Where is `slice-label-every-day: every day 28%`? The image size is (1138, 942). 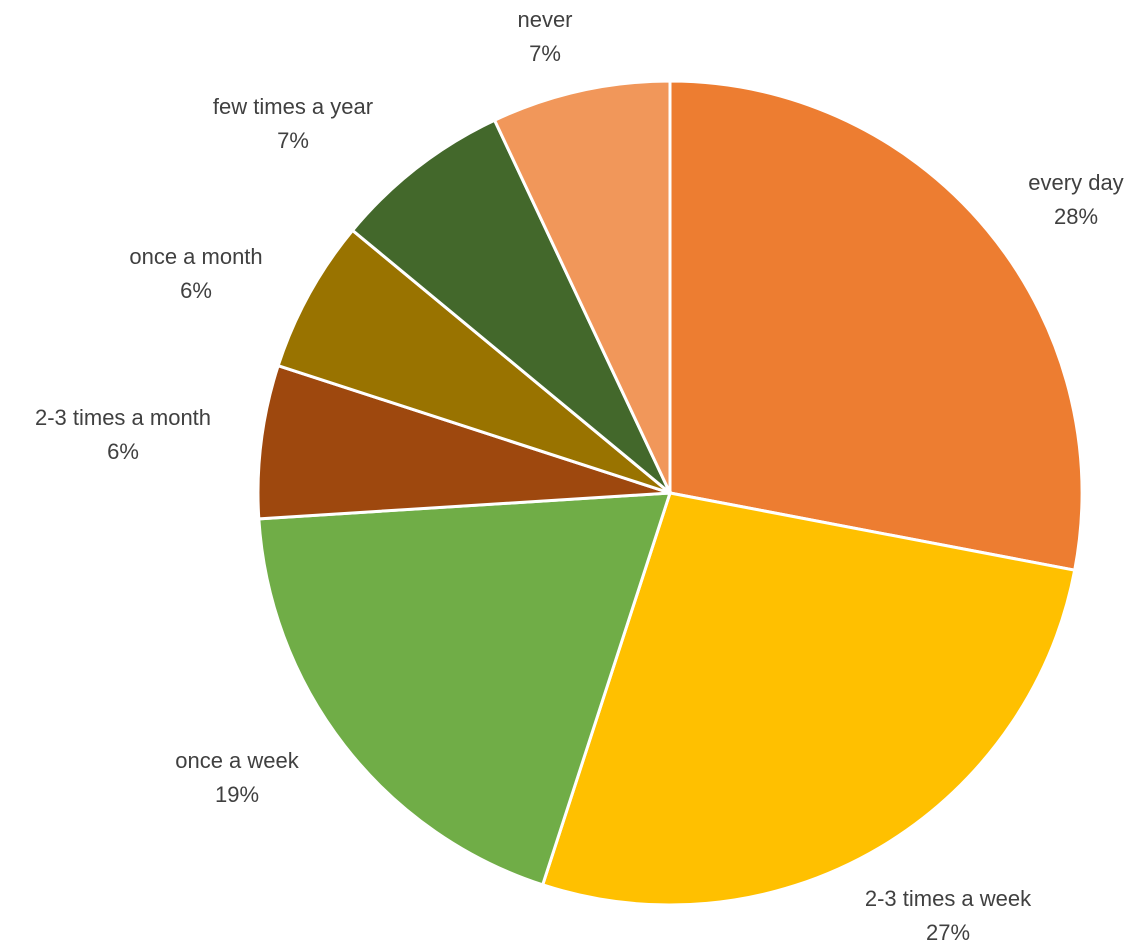 slice-label-every-day: every day 28% is located at coordinates (1075, 199).